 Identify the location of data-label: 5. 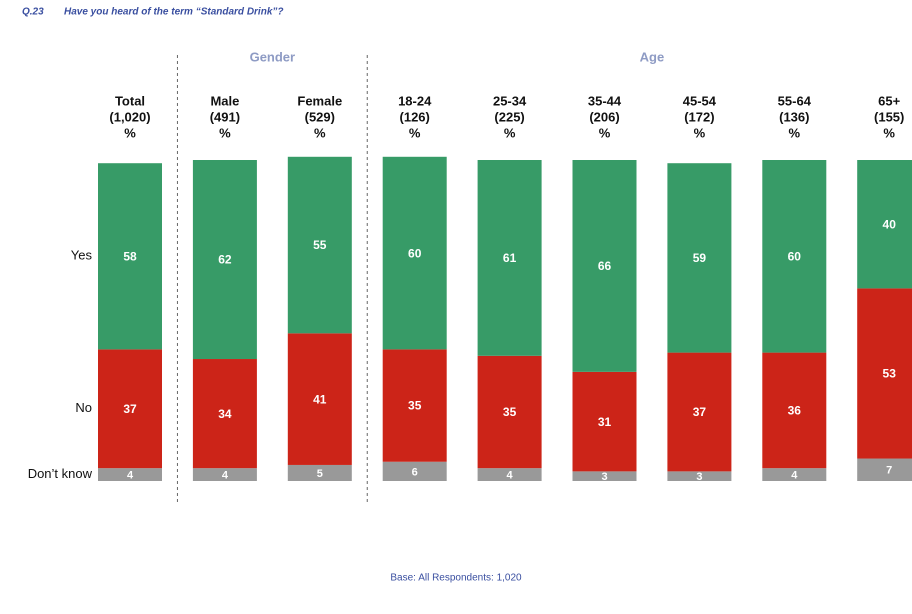
(320, 474).